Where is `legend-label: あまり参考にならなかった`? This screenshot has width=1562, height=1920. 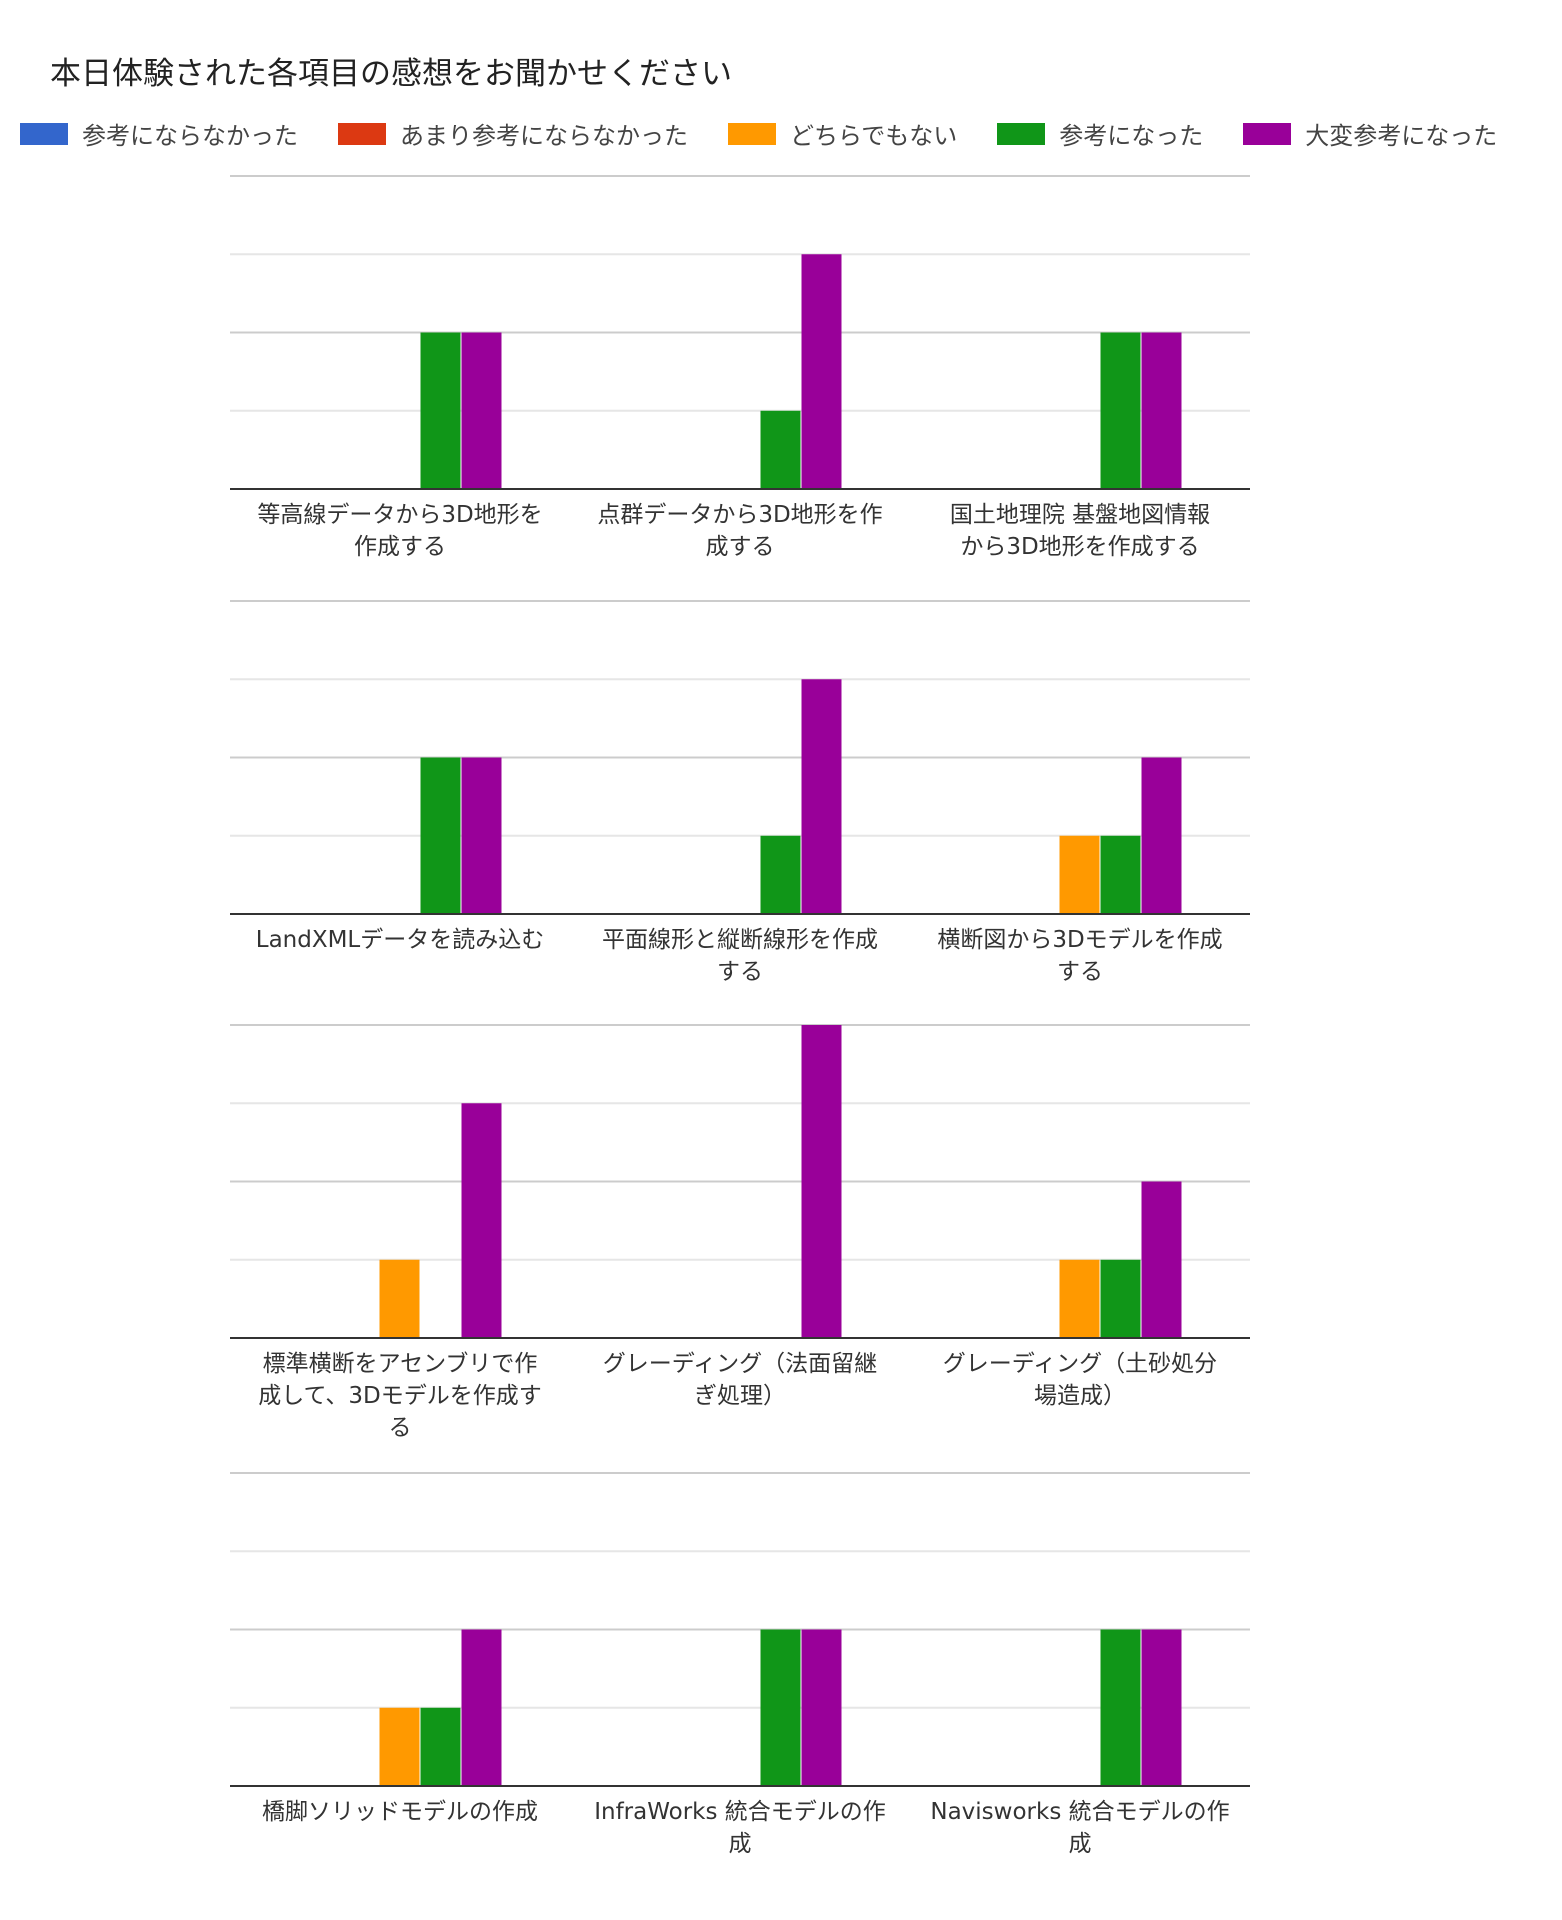 legend-label: あまり参考にならなかった is located at coordinates (544, 136).